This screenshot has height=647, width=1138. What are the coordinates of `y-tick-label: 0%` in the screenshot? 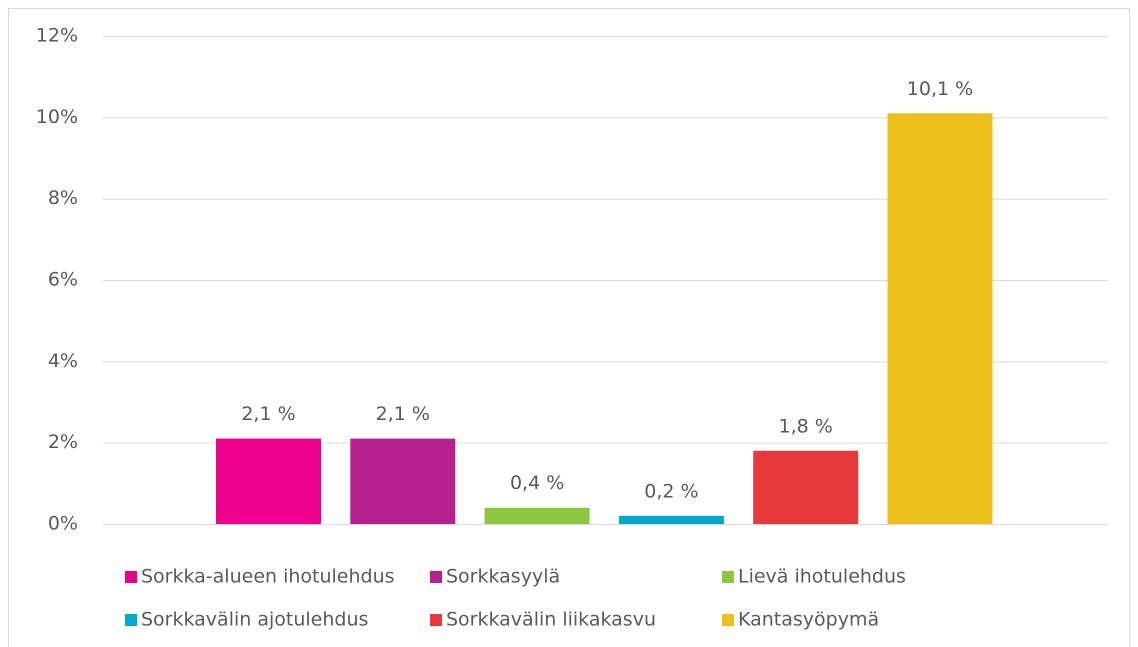 It's located at (63, 524).